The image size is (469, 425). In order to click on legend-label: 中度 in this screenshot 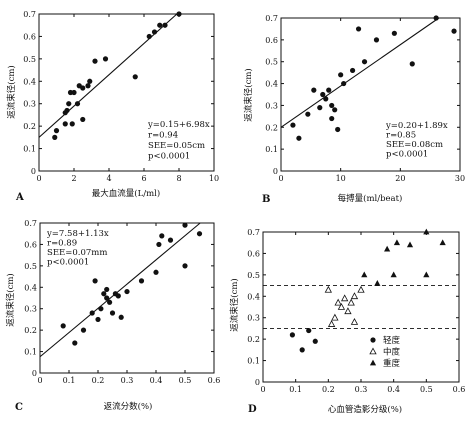, I will do `click(392, 352)`.